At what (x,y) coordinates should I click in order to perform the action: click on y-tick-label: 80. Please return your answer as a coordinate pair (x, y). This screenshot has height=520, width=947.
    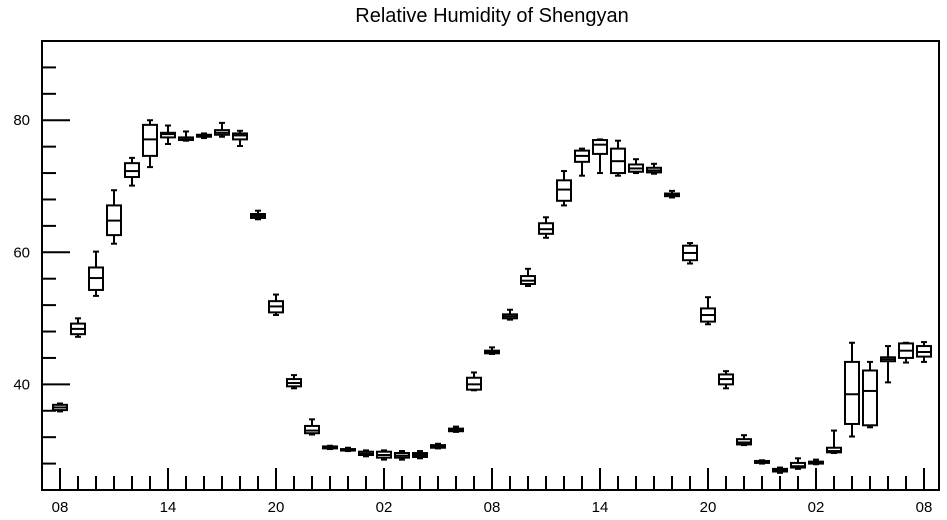
    Looking at the image, I should click on (21, 120).